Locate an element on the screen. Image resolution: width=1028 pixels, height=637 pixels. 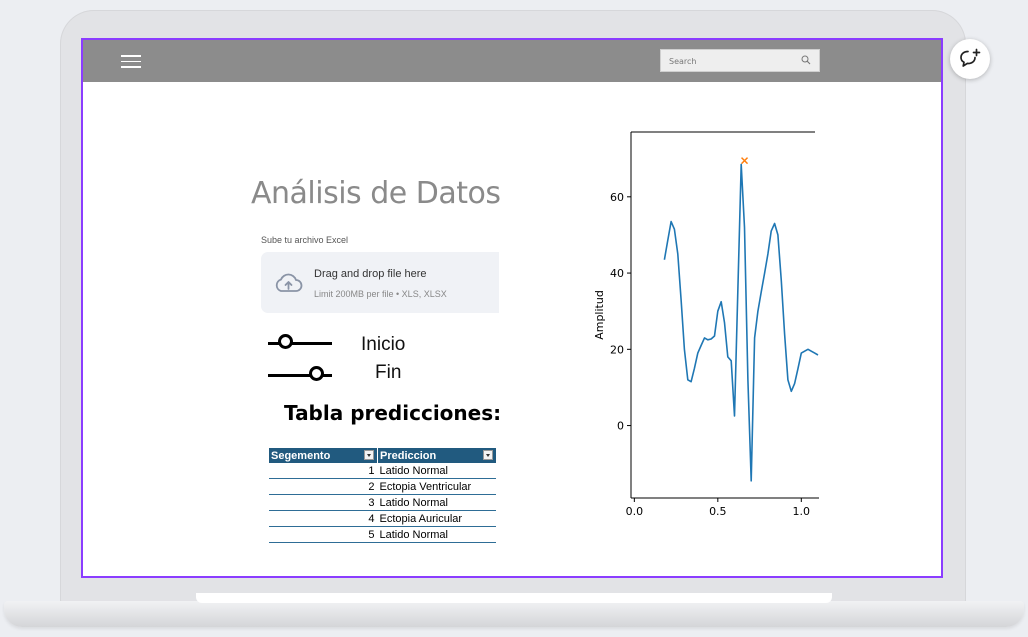
slider-fin is located at coordinates (300, 374).